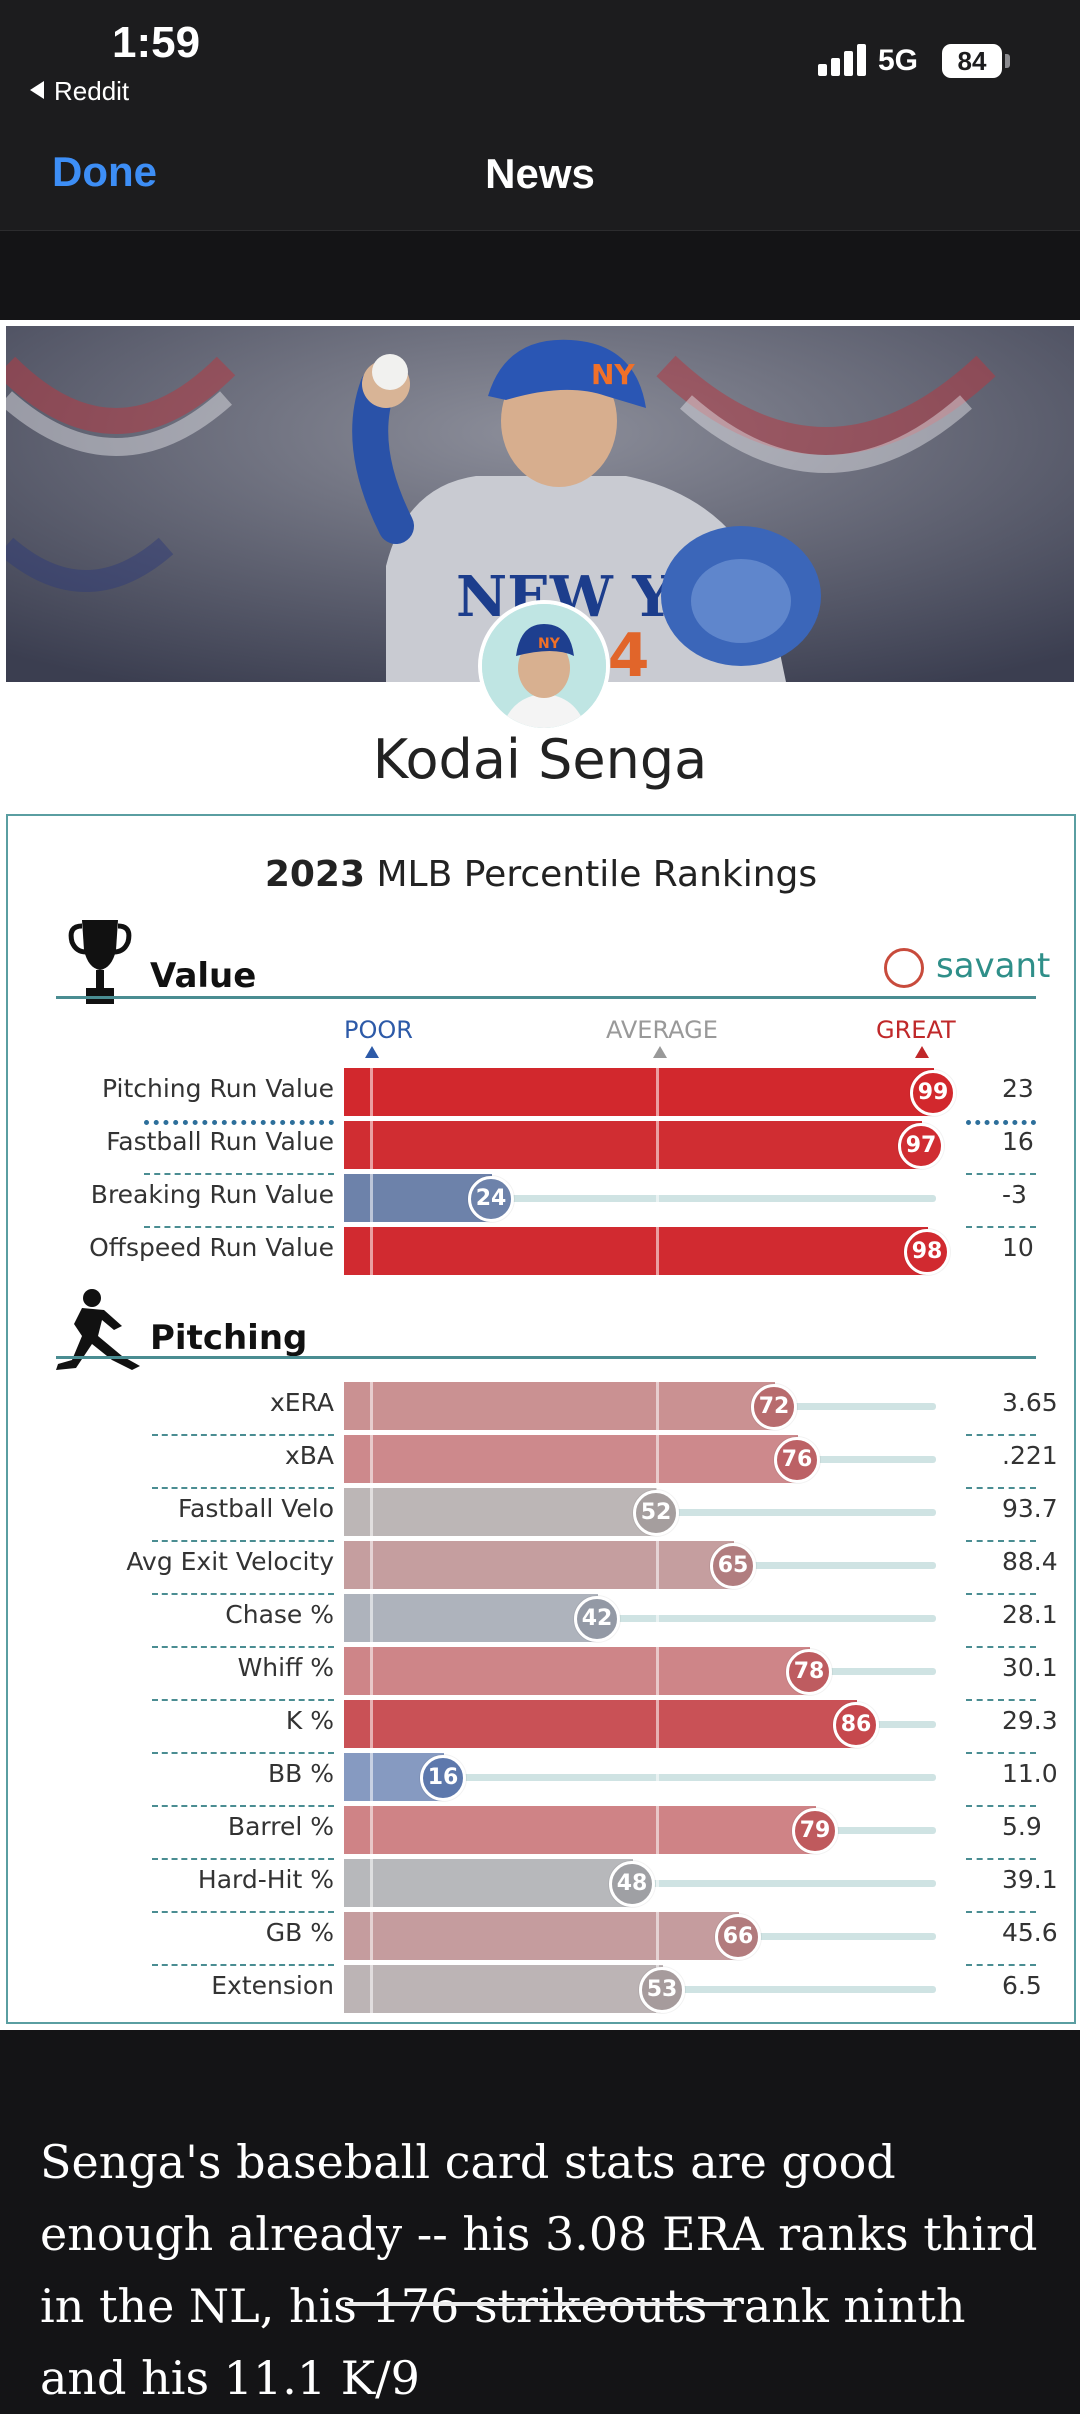 The image size is (1080, 2414). I want to click on back-arrow-icon, so click(37, 90).